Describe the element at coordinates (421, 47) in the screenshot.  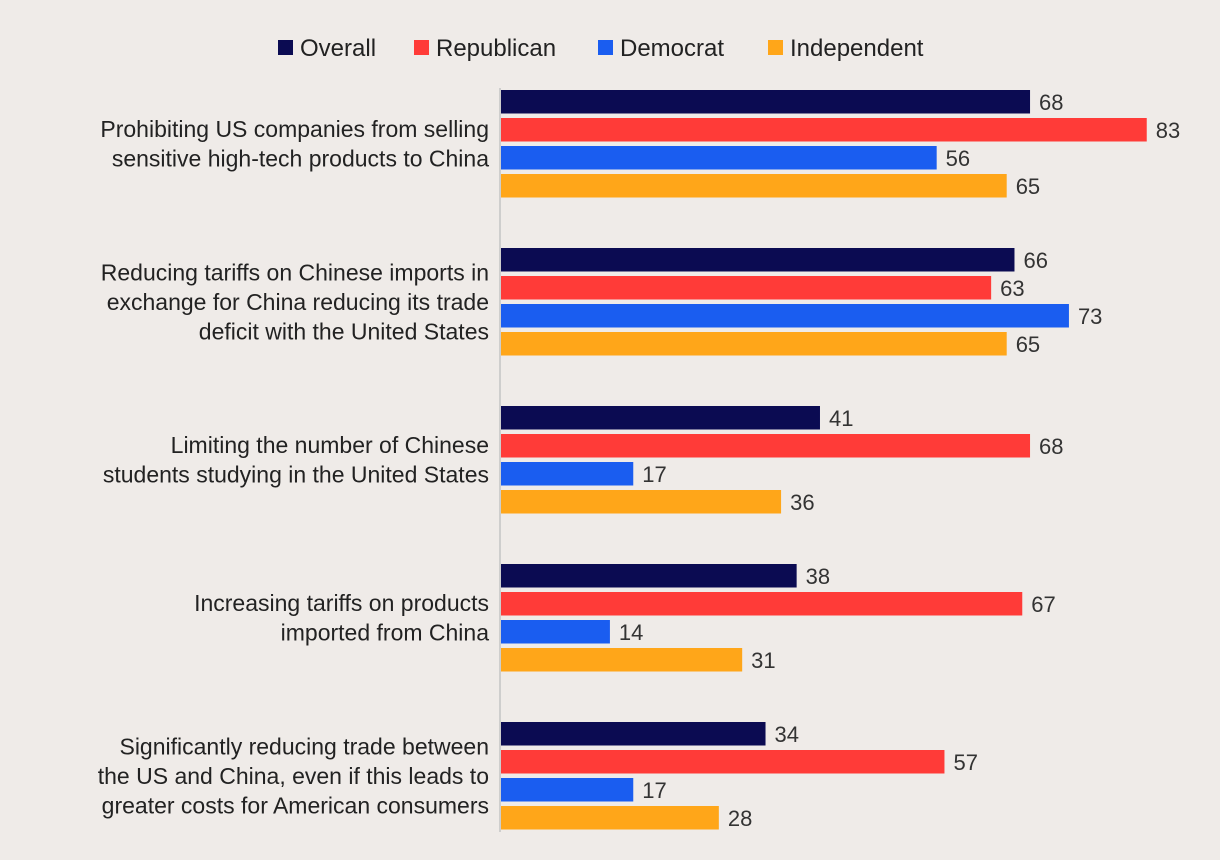
I see `legend-swatch-republican` at that location.